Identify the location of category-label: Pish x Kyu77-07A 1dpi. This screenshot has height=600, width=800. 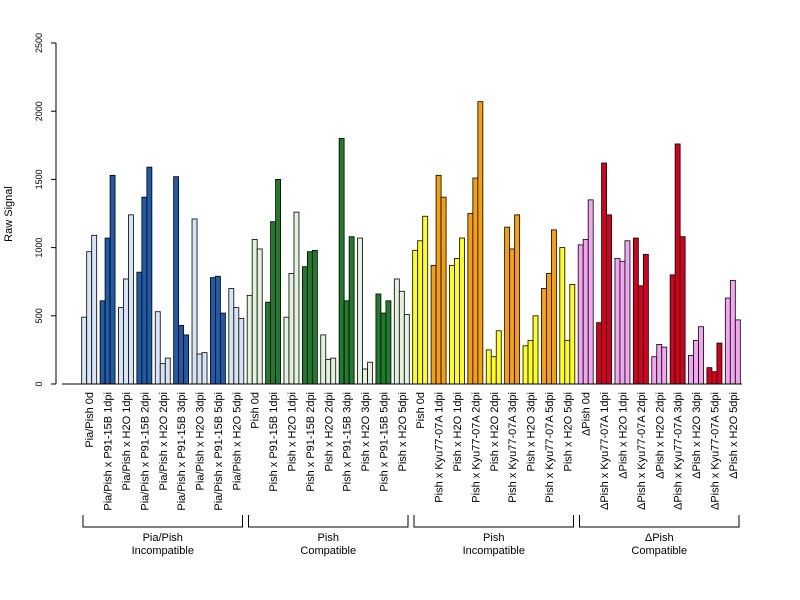
(440, 447).